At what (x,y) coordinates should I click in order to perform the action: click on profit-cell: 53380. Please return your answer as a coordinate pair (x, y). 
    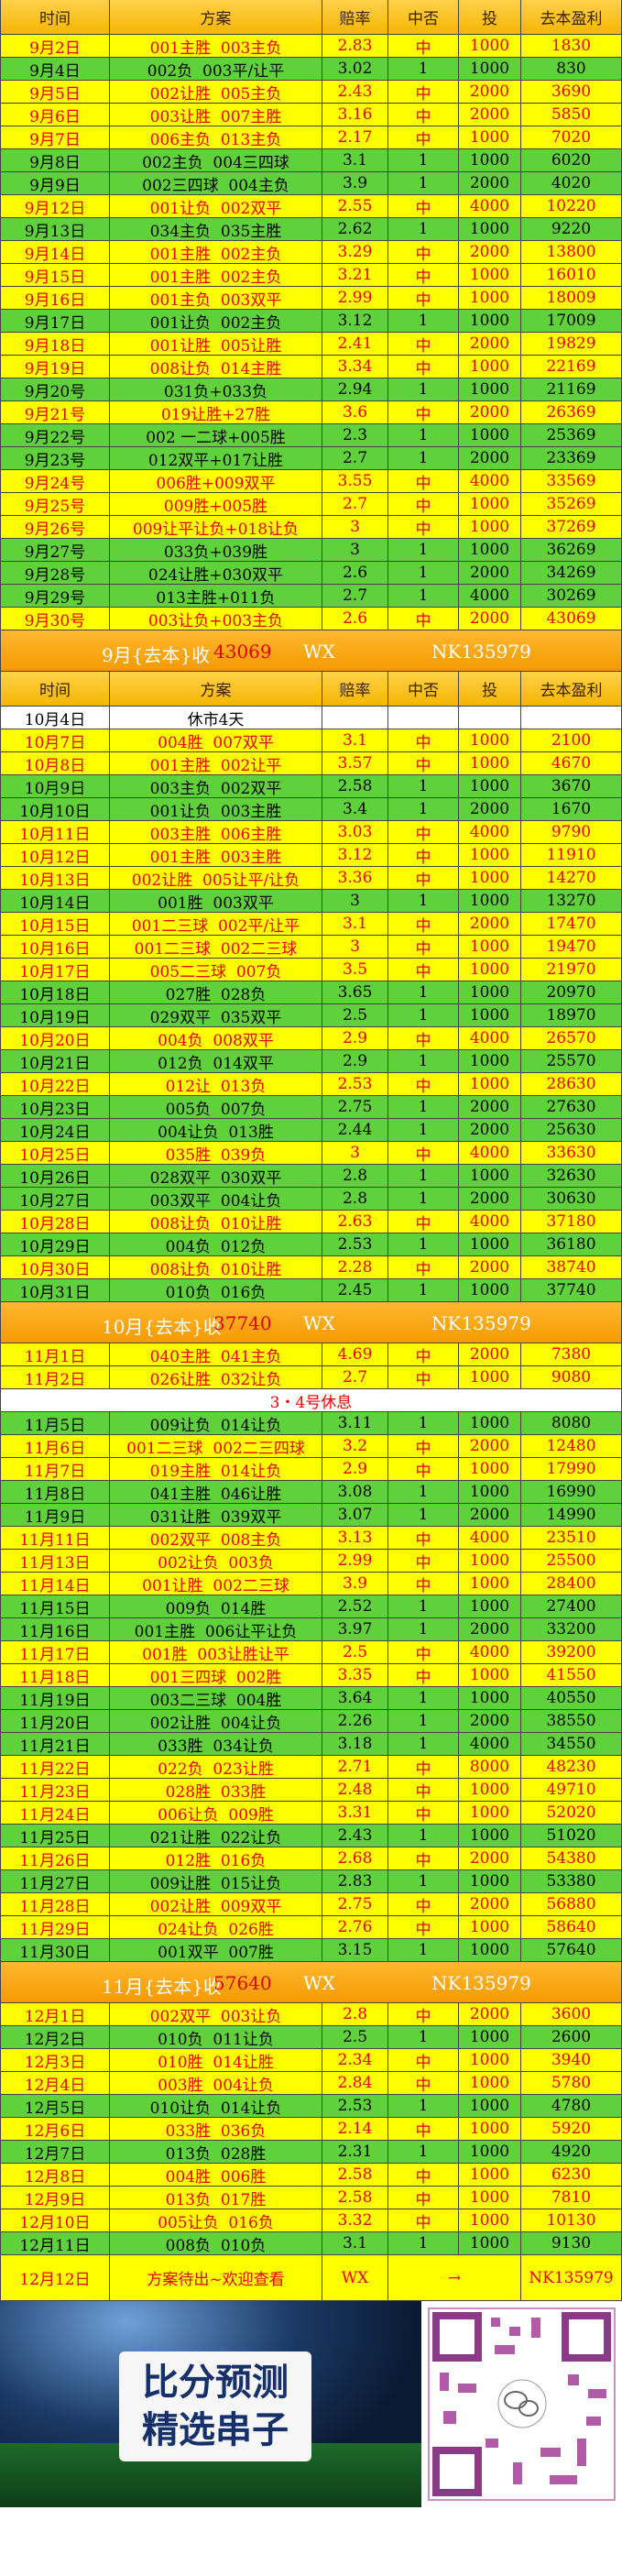
    Looking at the image, I should click on (572, 1882).